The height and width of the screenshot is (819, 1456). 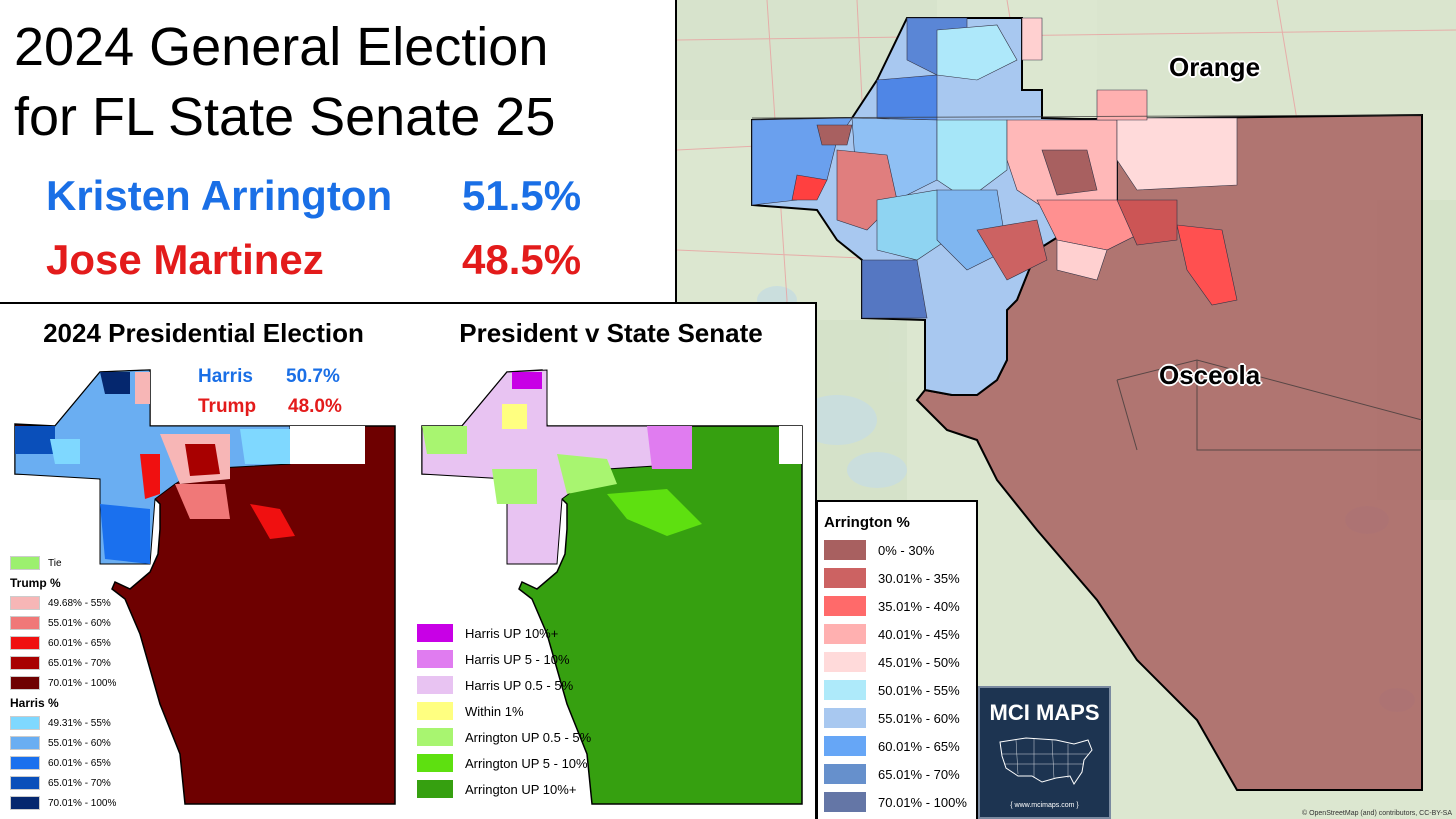 I want to click on legend-label: 49.68% - 55%, so click(x=79, y=603).